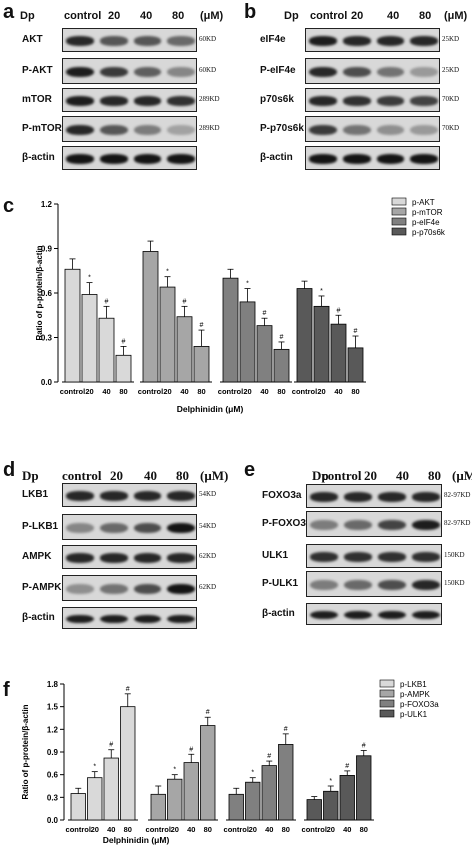 The height and width of the screenshot is (846, 472). What do you see at coordinates (208, 39) in the screenshot?
I see `molecular-weight-label: 60KD` at bounding box center [208, 39].